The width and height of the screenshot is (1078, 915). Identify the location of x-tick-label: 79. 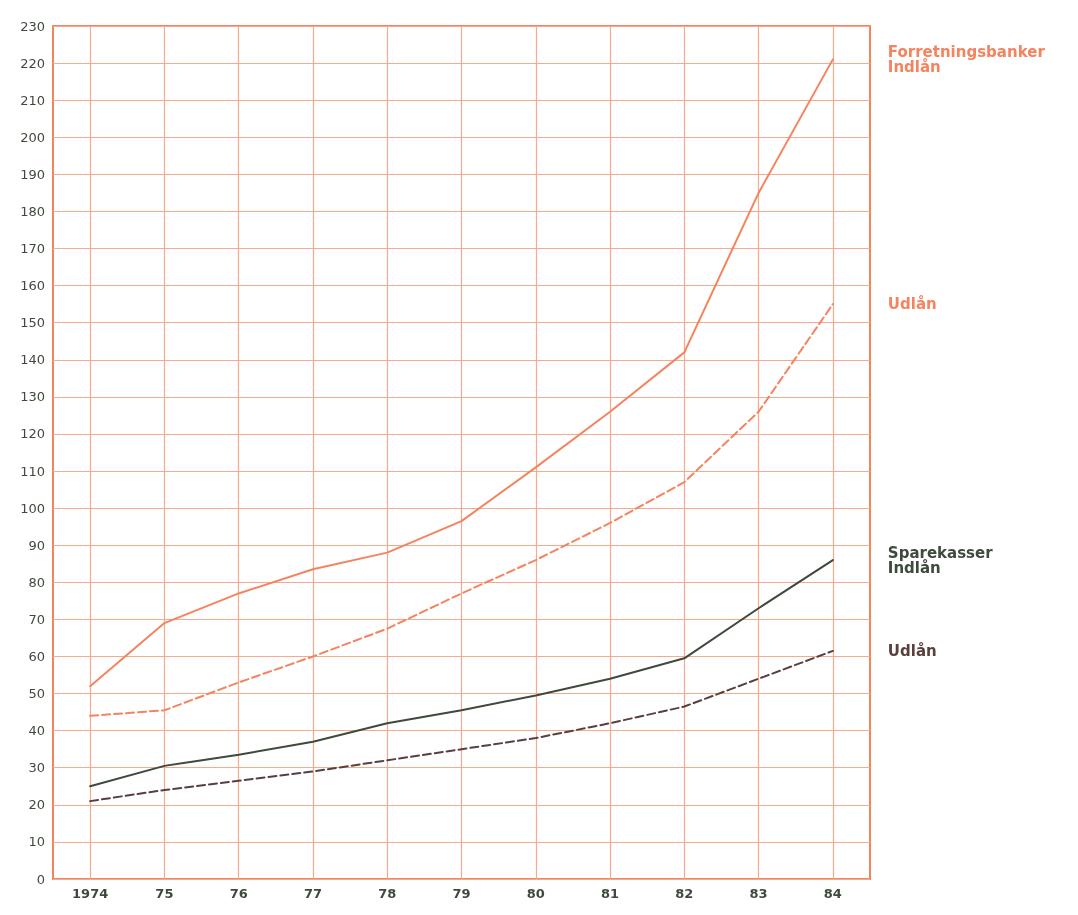
(461, 893).